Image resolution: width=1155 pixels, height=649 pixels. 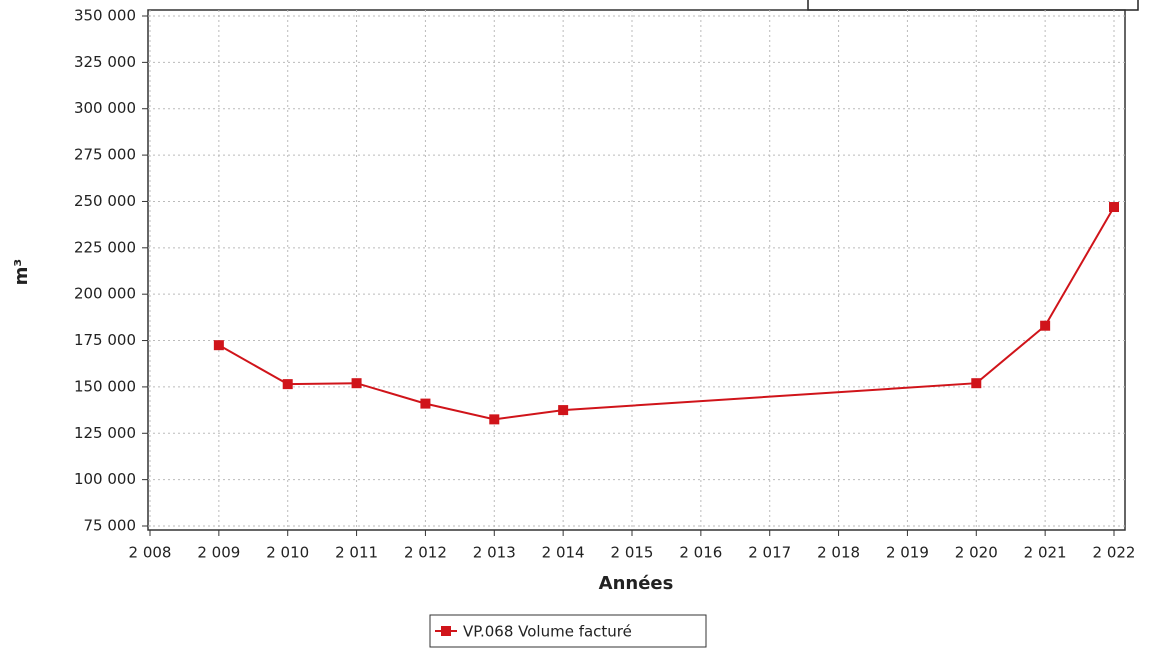 What do you see at coordinates (105, 155) in the screenshot?
I see `y-tick-label: 275 000` at bounding box center [105, 155].